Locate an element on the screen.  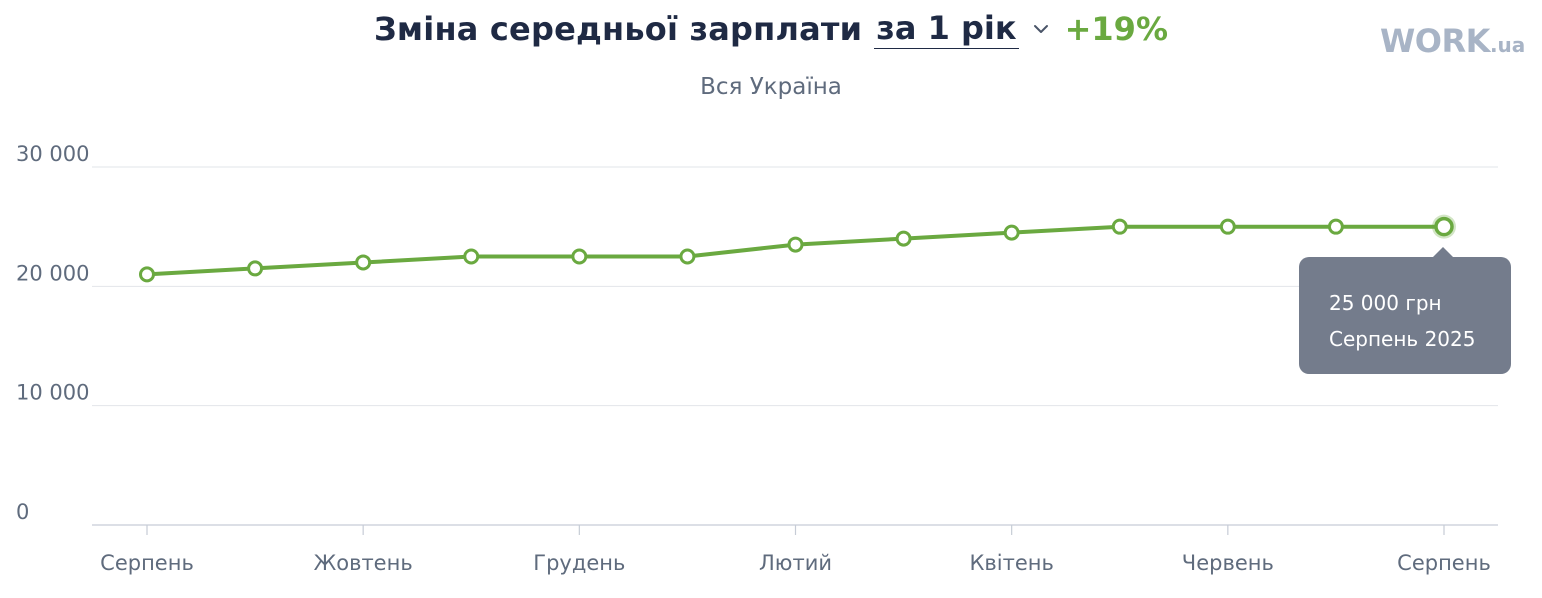
x-tick-label: Квітень is located at coordinates (1011, 563).